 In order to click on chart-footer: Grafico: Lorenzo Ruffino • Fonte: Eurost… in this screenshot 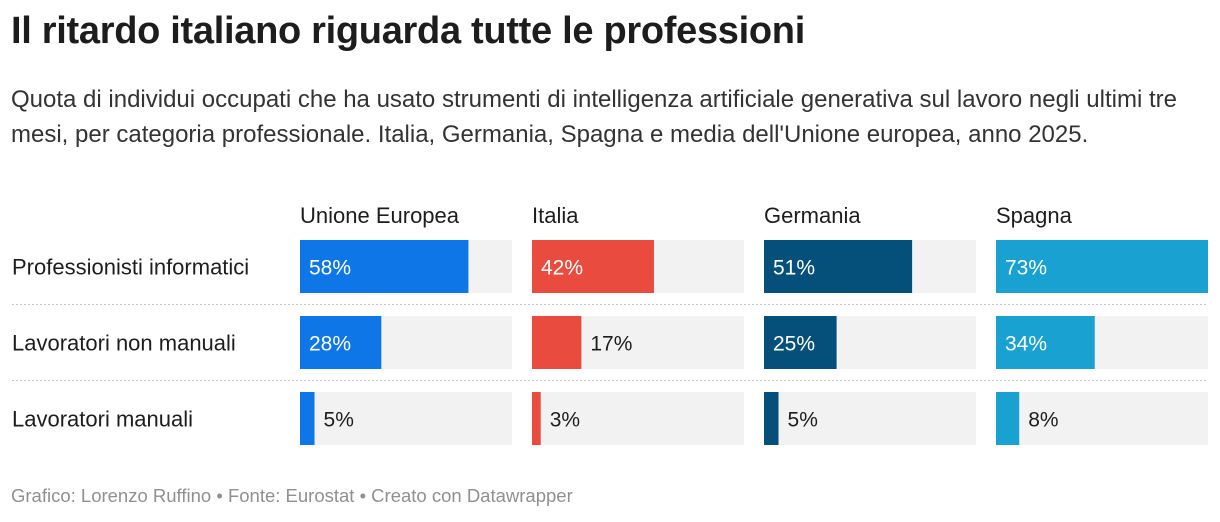, I will do `click(292, 495)`.